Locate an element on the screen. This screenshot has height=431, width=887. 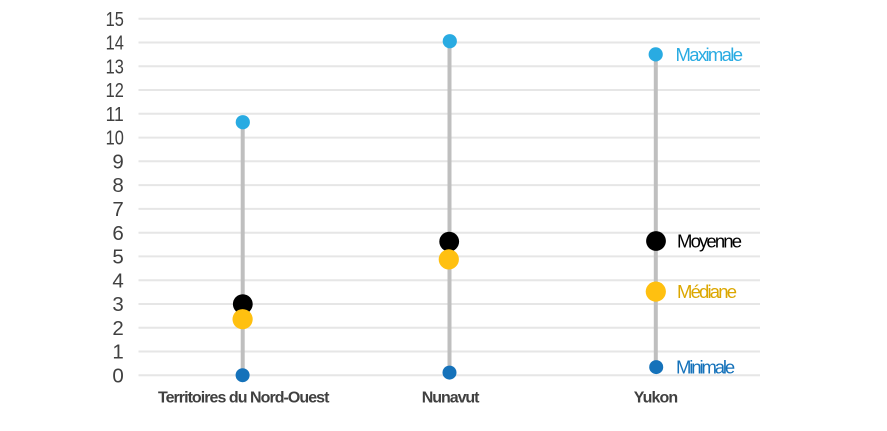
svg-text: Nunavut is located at coordinates (451, 398).